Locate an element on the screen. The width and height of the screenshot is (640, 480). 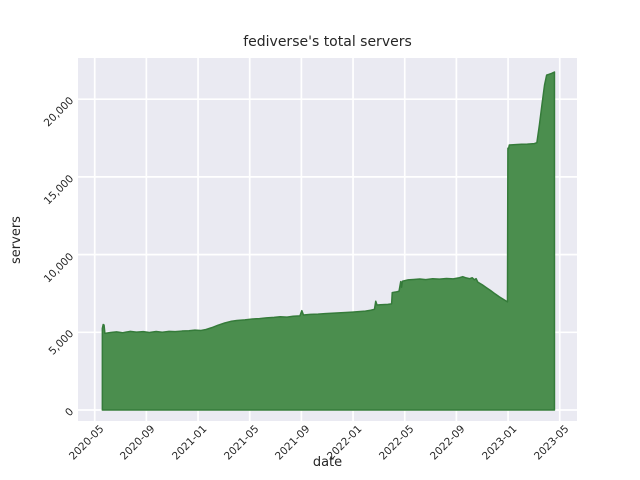
chart-title: fediverse's total servers is located at coordinates (327, 42).